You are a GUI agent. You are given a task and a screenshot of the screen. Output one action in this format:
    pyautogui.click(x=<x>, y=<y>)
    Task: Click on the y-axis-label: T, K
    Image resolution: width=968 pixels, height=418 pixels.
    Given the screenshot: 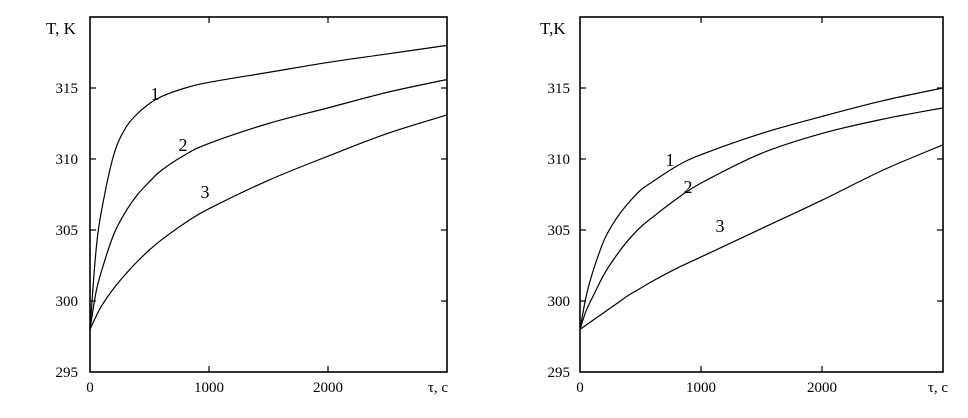 What is the action you would take?
    pyautogui.click(x=61, y=28)
    